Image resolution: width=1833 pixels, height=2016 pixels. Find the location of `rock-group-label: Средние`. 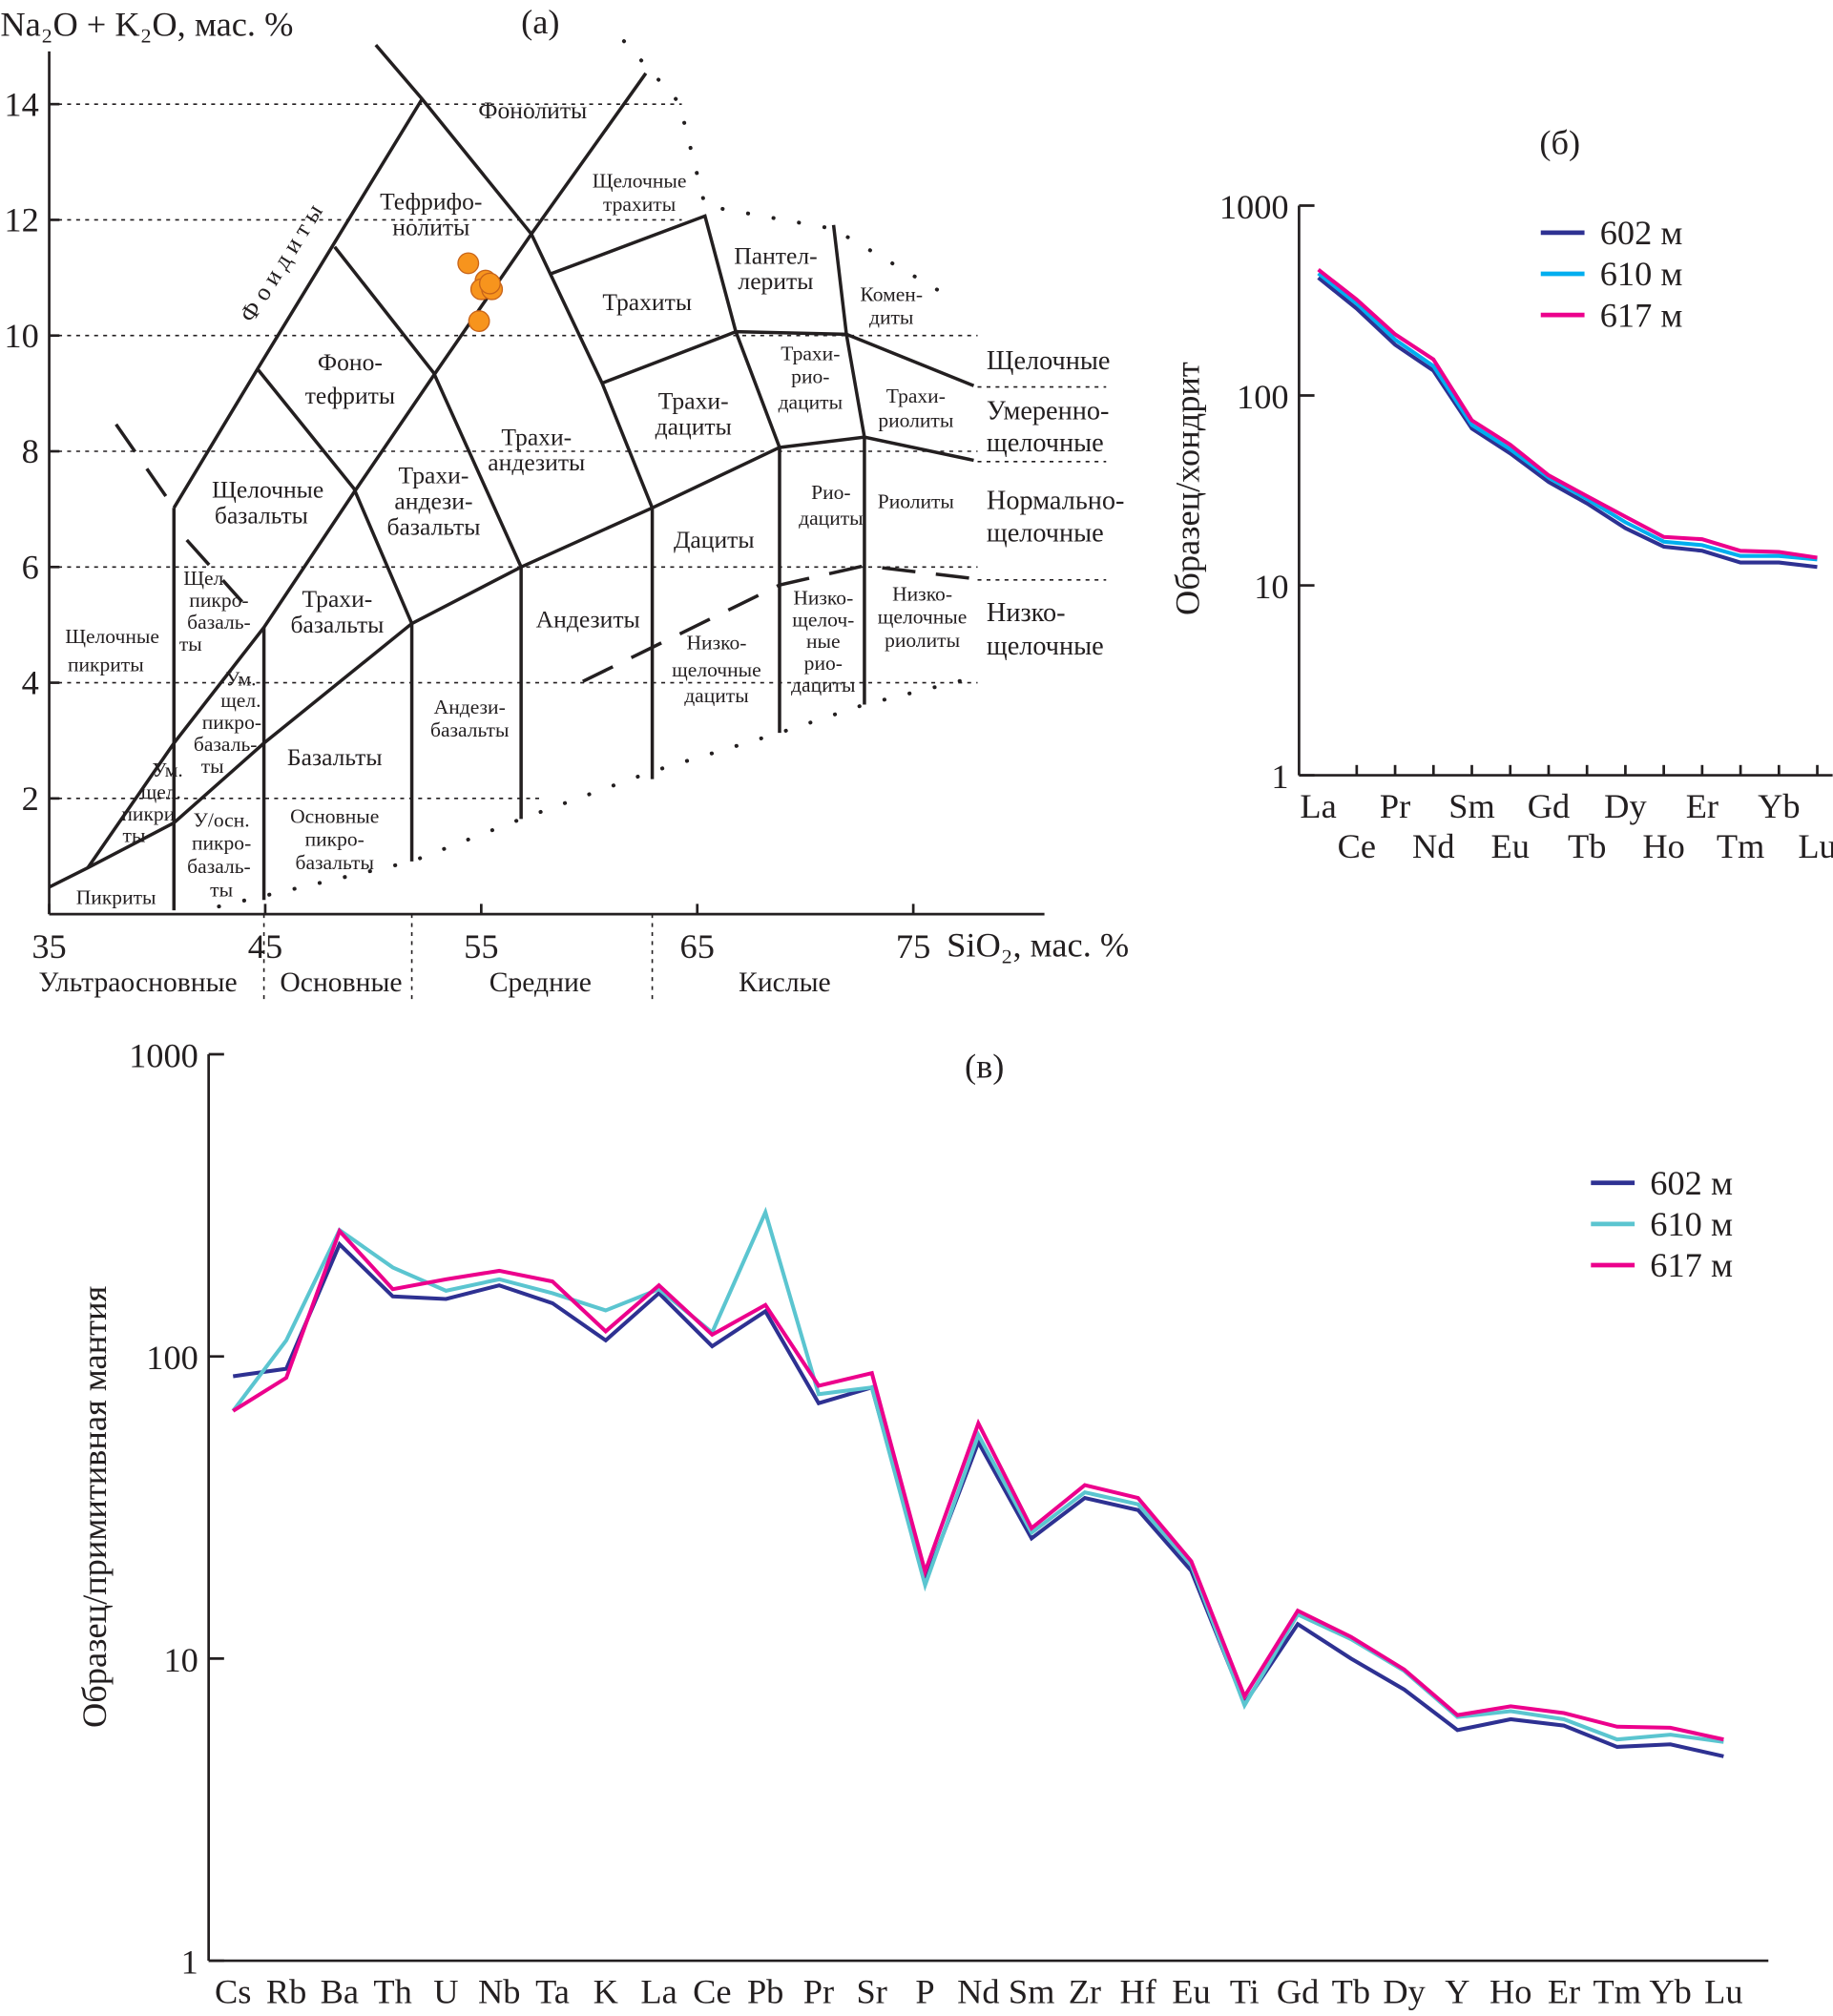

rock-group-label: Средние is located at coordinates (541, 982).